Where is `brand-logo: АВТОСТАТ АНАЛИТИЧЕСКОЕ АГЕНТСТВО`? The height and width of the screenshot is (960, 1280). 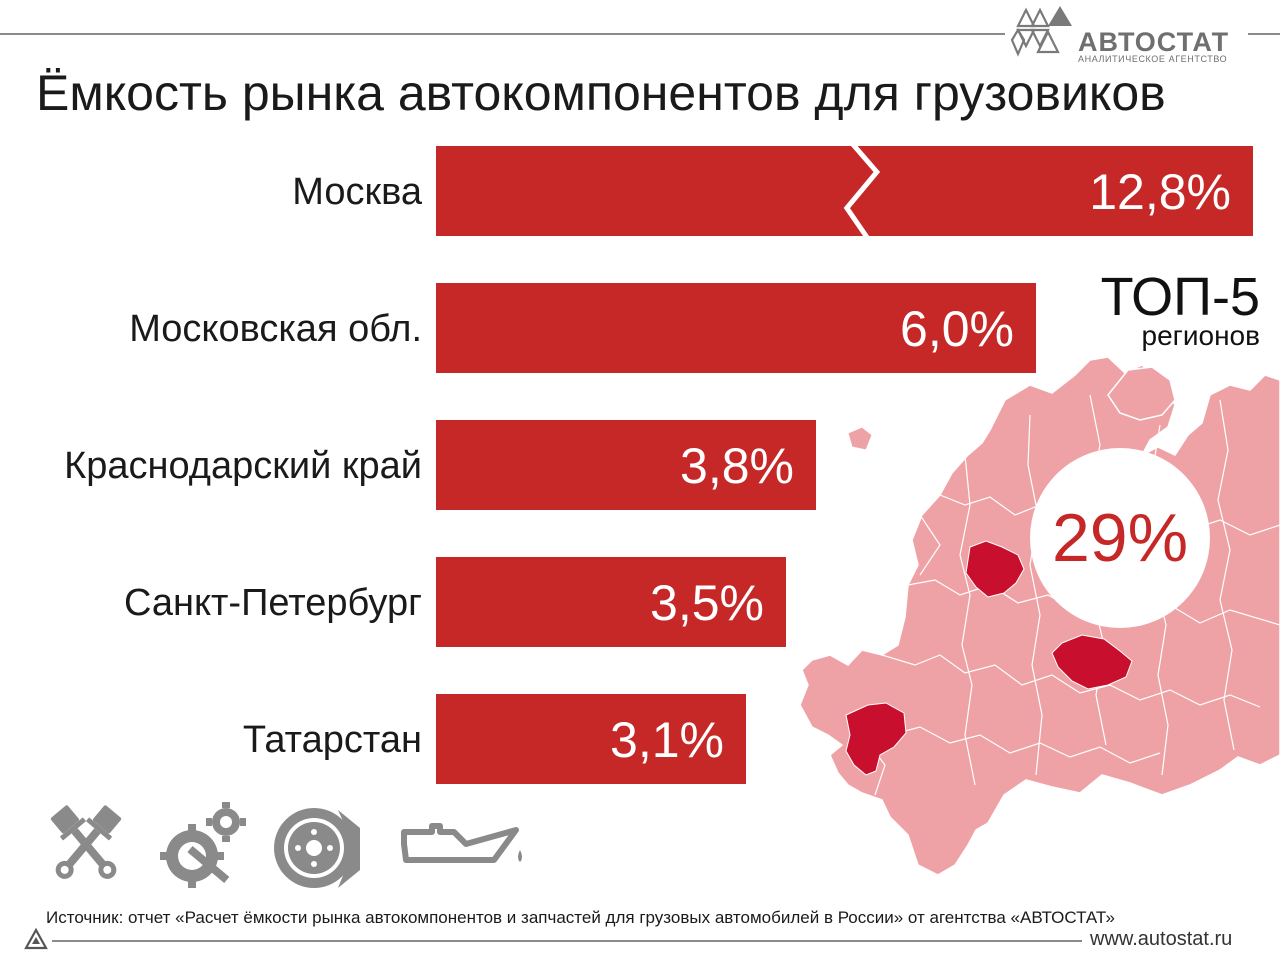 brand-logo: АВТОСТАТ АНАЛИТИЧЕСКОЕ АГЕНТСТВО is located at coordinates (1133, 33).